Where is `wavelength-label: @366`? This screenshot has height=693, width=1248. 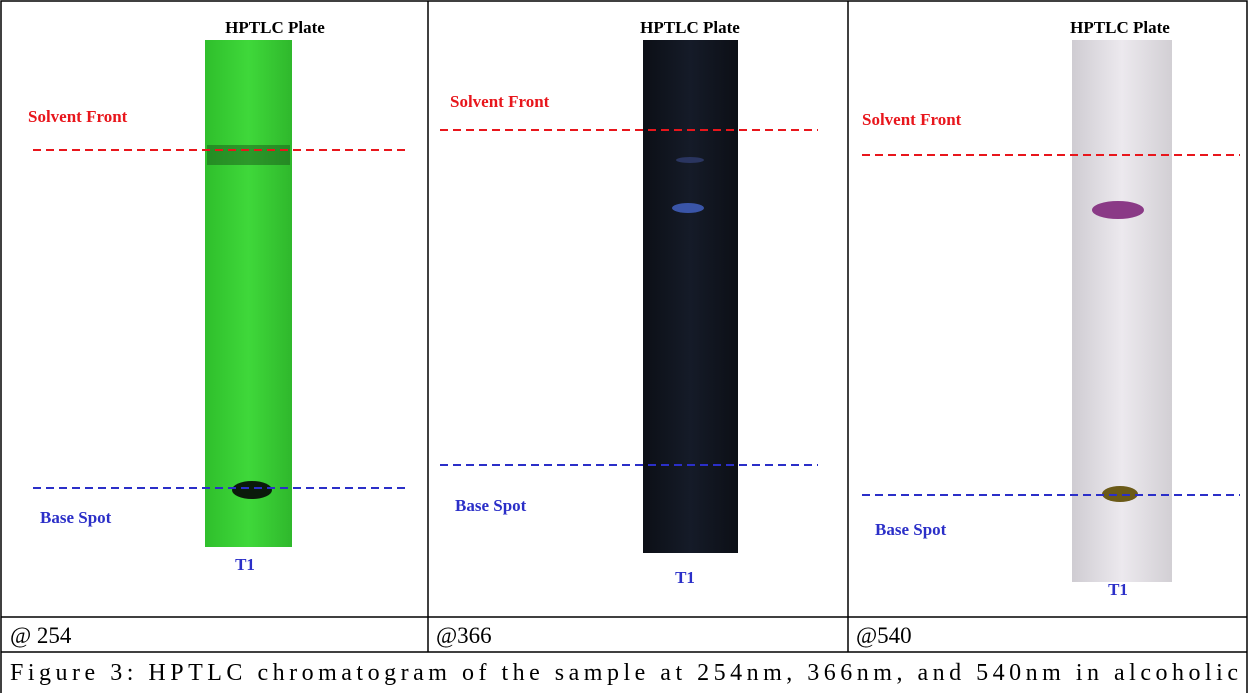
wavelength-label: @366 is located at coordinates (464, 635).